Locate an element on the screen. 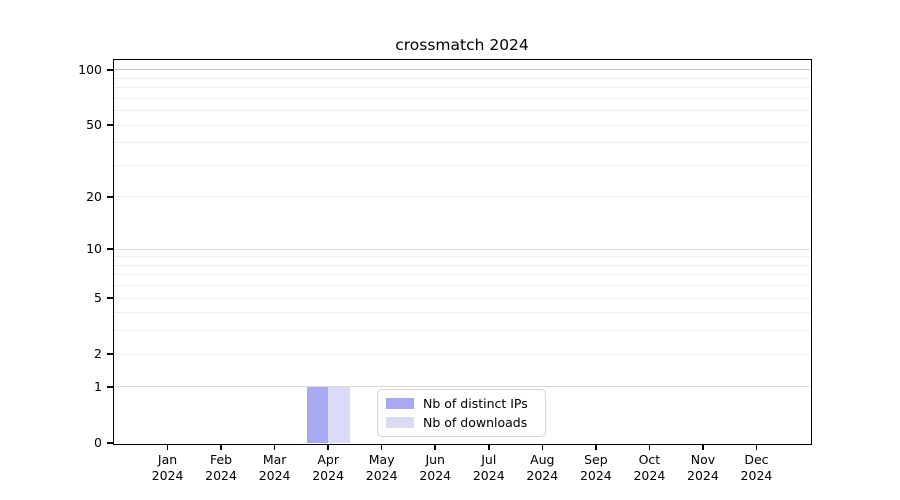 The image size is (900, 500). x-tick-label-jul: Jul 2024 is located at coordinates (489, 467).